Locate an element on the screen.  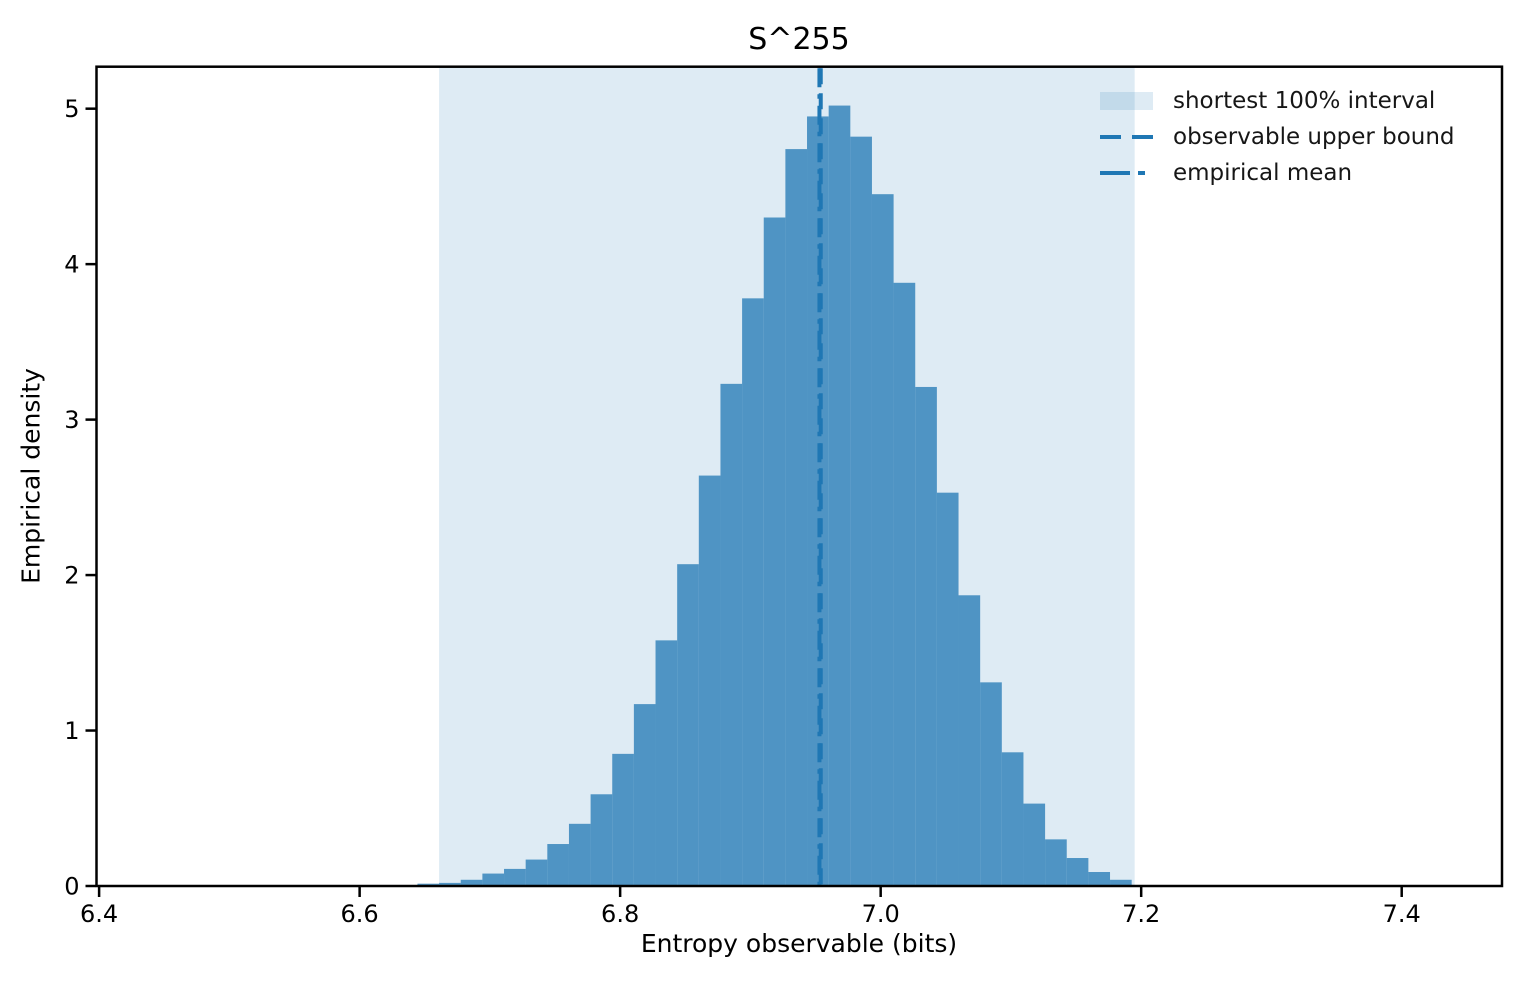
y-tick-label: 1 is located at coordinates (71, 731).